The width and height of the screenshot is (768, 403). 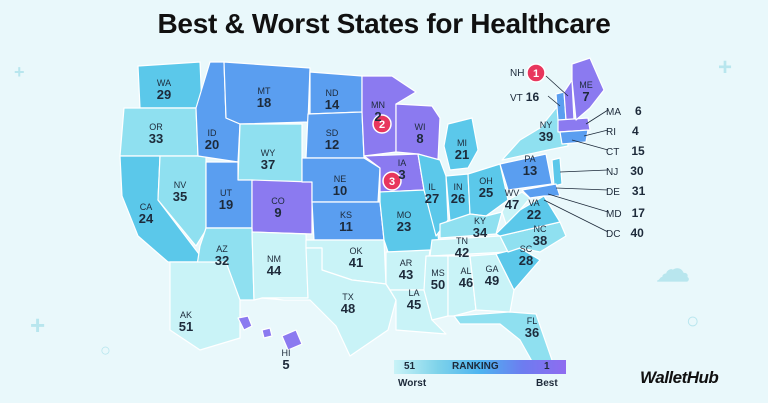 I want to click on state-abbr-wv: WV, so click(x=512, y=193).